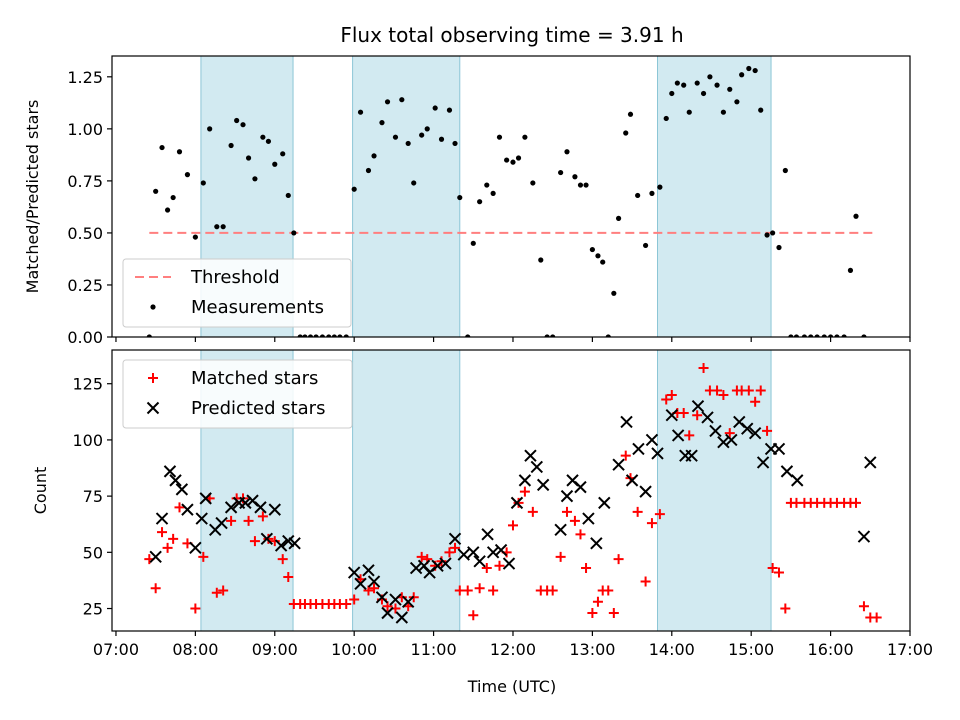 The image size is (960, 720). I want to click on y-tick-label: 125, so click(87, 384).